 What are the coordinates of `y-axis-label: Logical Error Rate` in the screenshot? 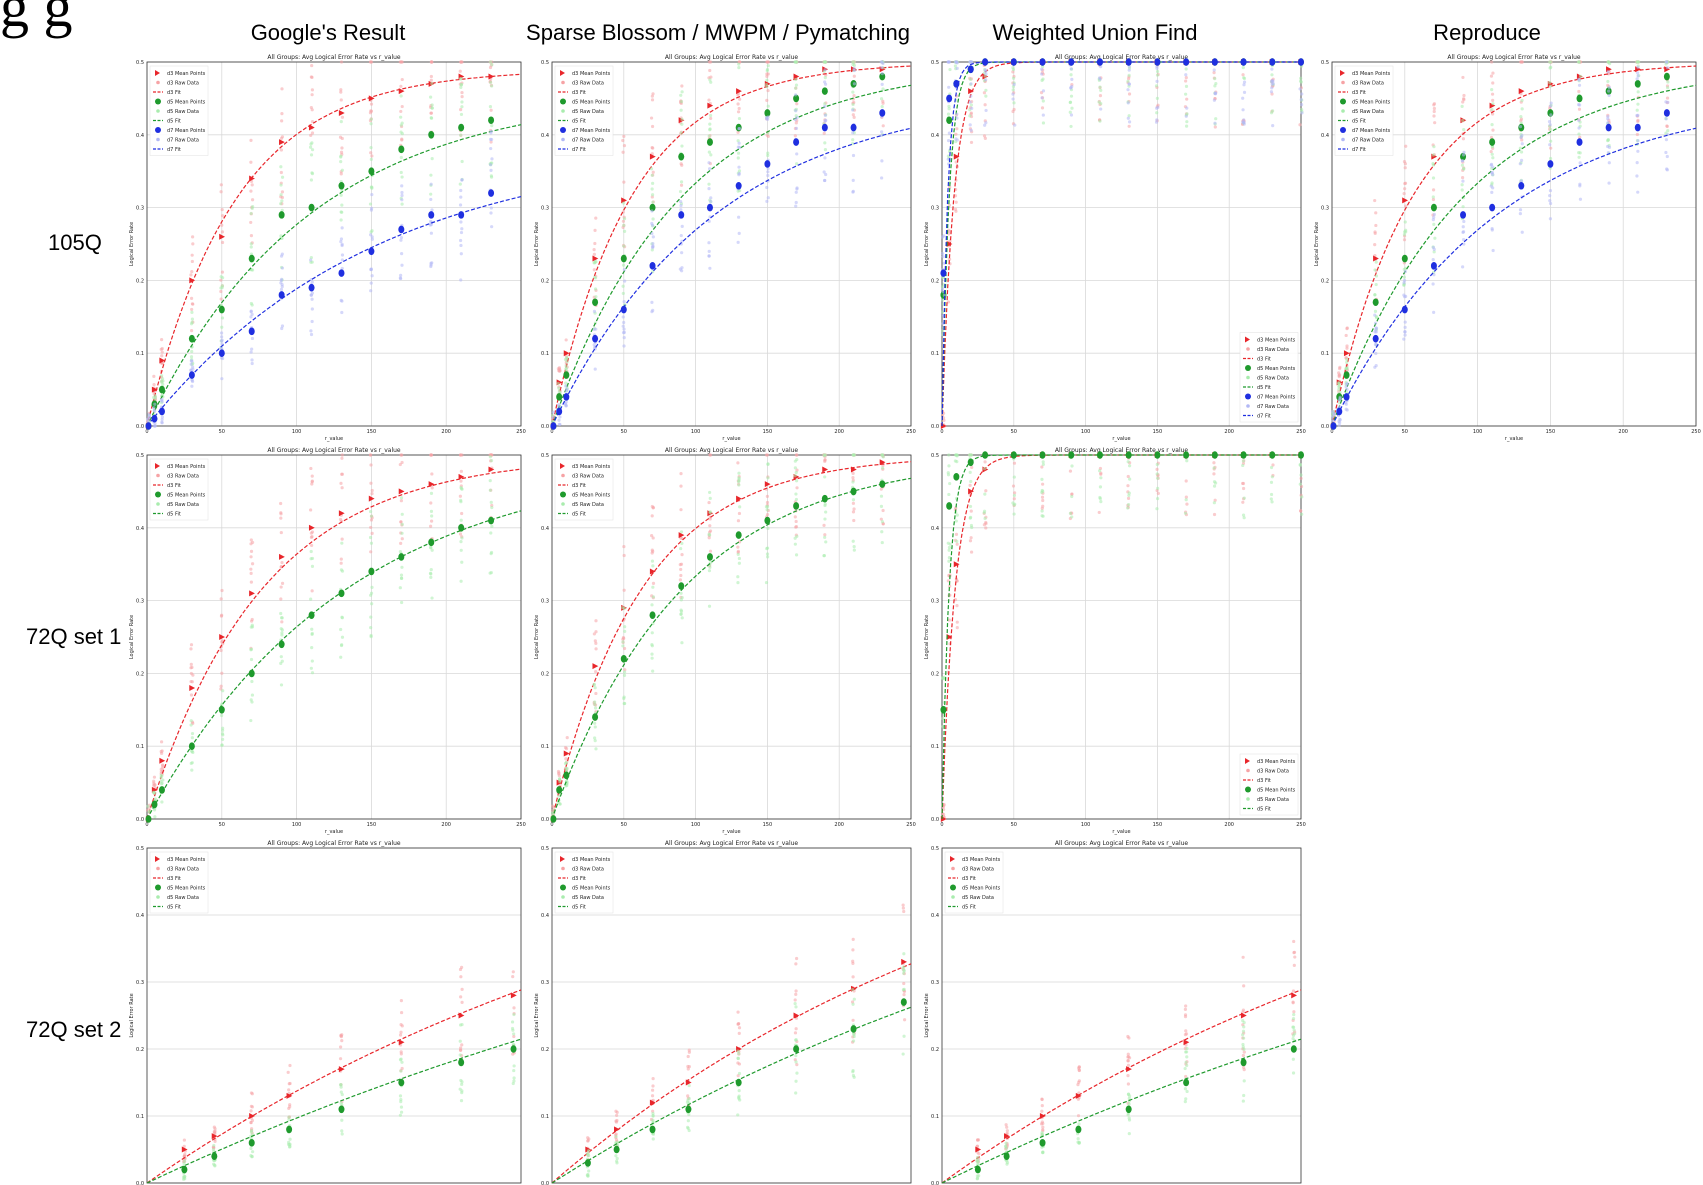 It's located at (927, 637).